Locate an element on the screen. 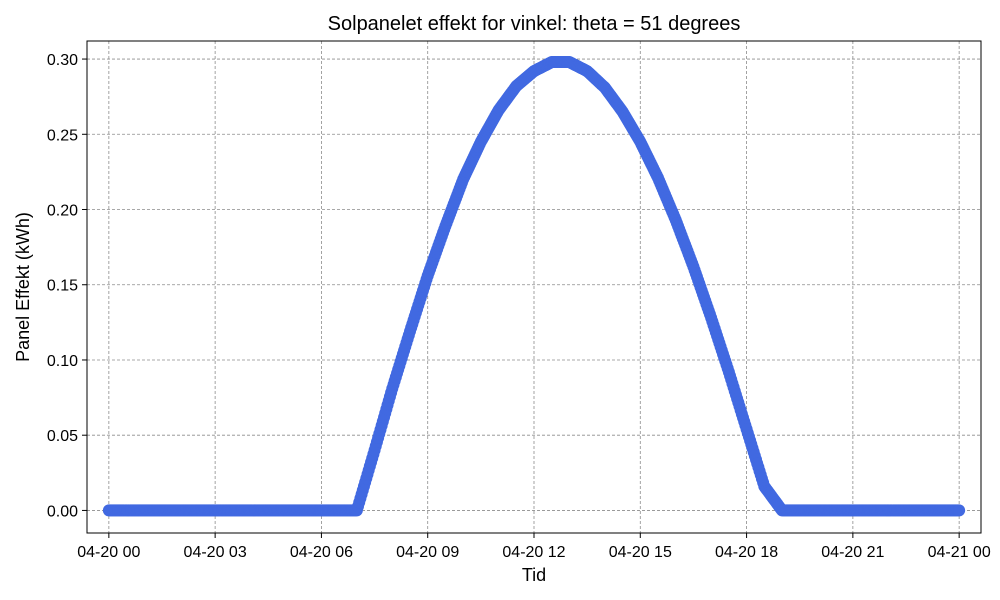 This screenshot has height=600, width=1000. y-axis-label: Panel Effekt (kWh) is located at coordinates (23, 287).